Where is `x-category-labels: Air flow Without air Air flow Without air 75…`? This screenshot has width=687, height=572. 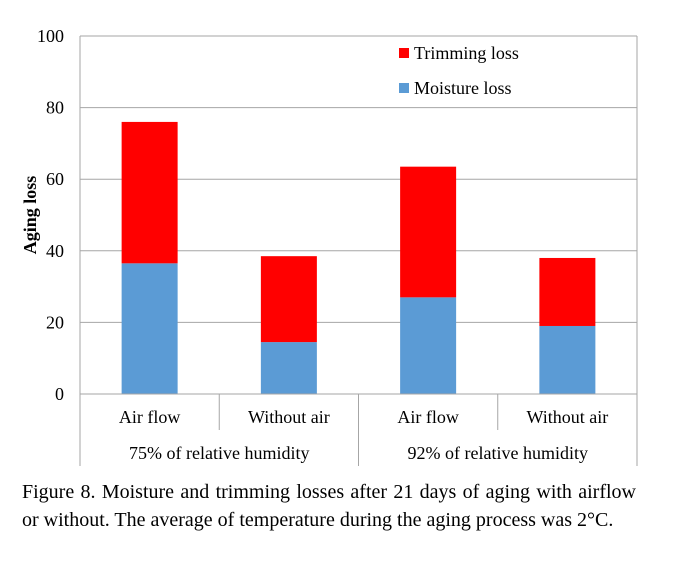
x-category-labels: Air flow Without air Air flow Without air 75… is located at coordinates (363, 435).